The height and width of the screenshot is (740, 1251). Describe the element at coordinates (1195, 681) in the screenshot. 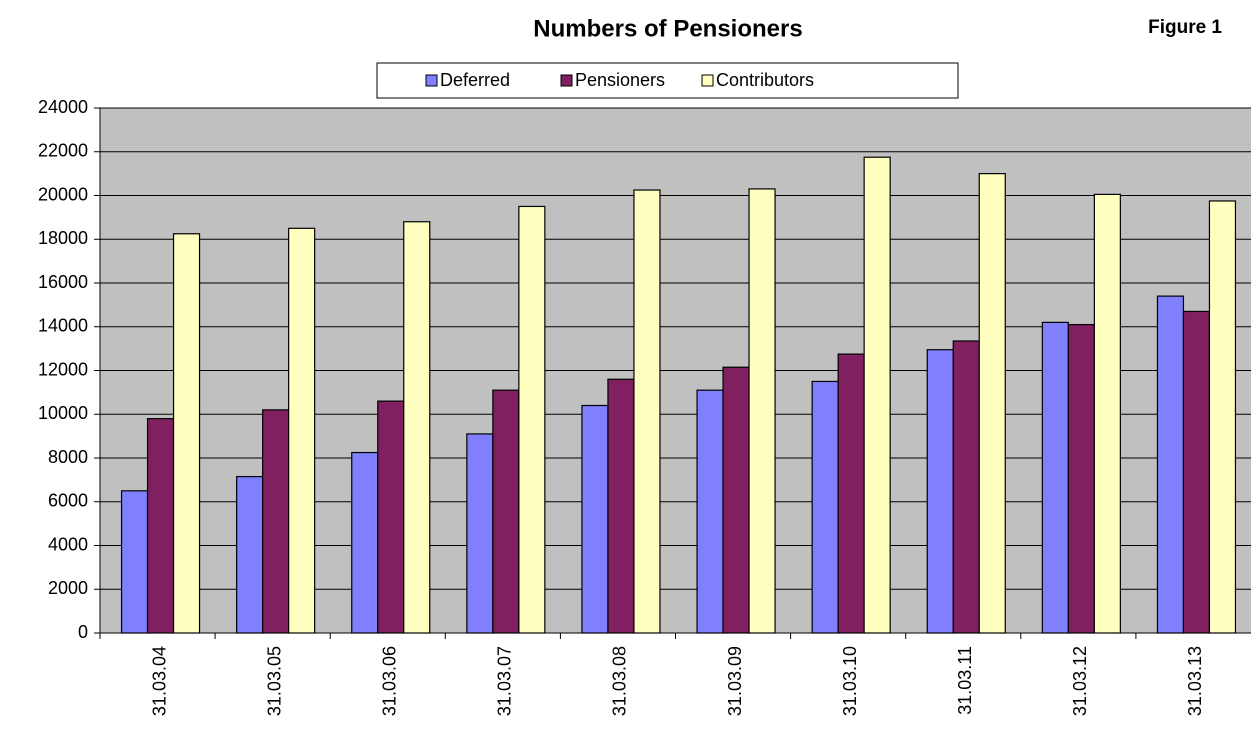

I see `x-tick-label: 31.03.13` at that location.